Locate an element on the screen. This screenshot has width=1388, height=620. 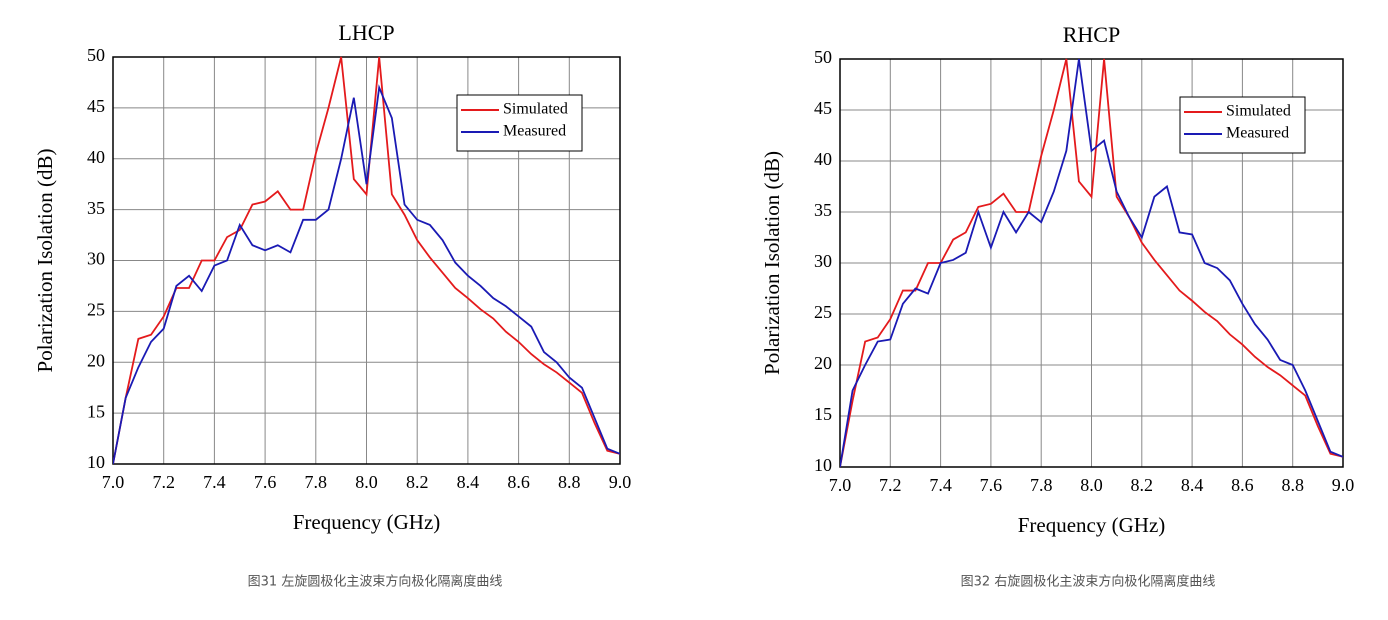
chart-title: LHCP is located at coordinates (366, 32).